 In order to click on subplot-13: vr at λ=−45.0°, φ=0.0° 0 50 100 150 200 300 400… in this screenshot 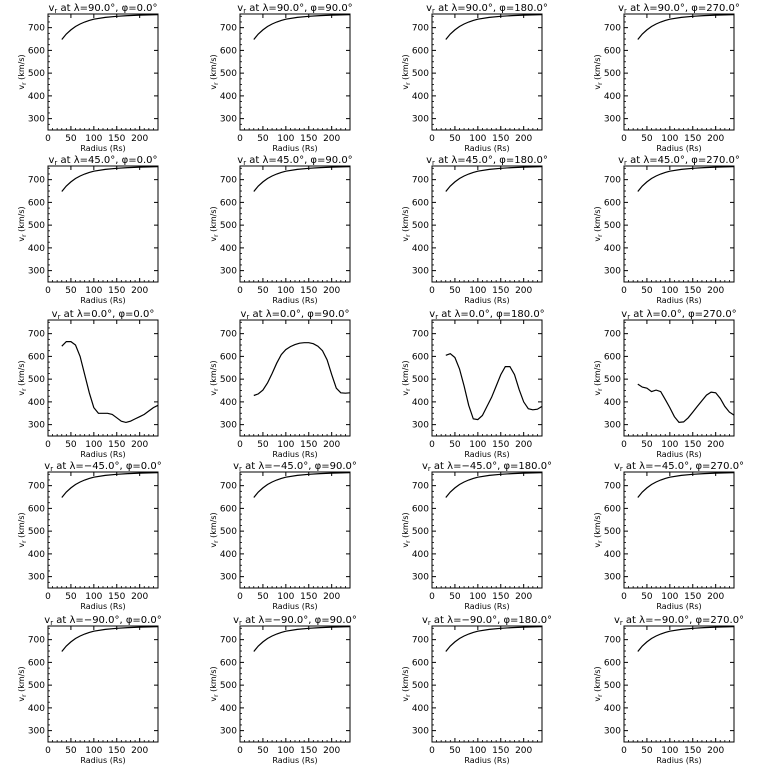, I will do `click(89, 536)`.